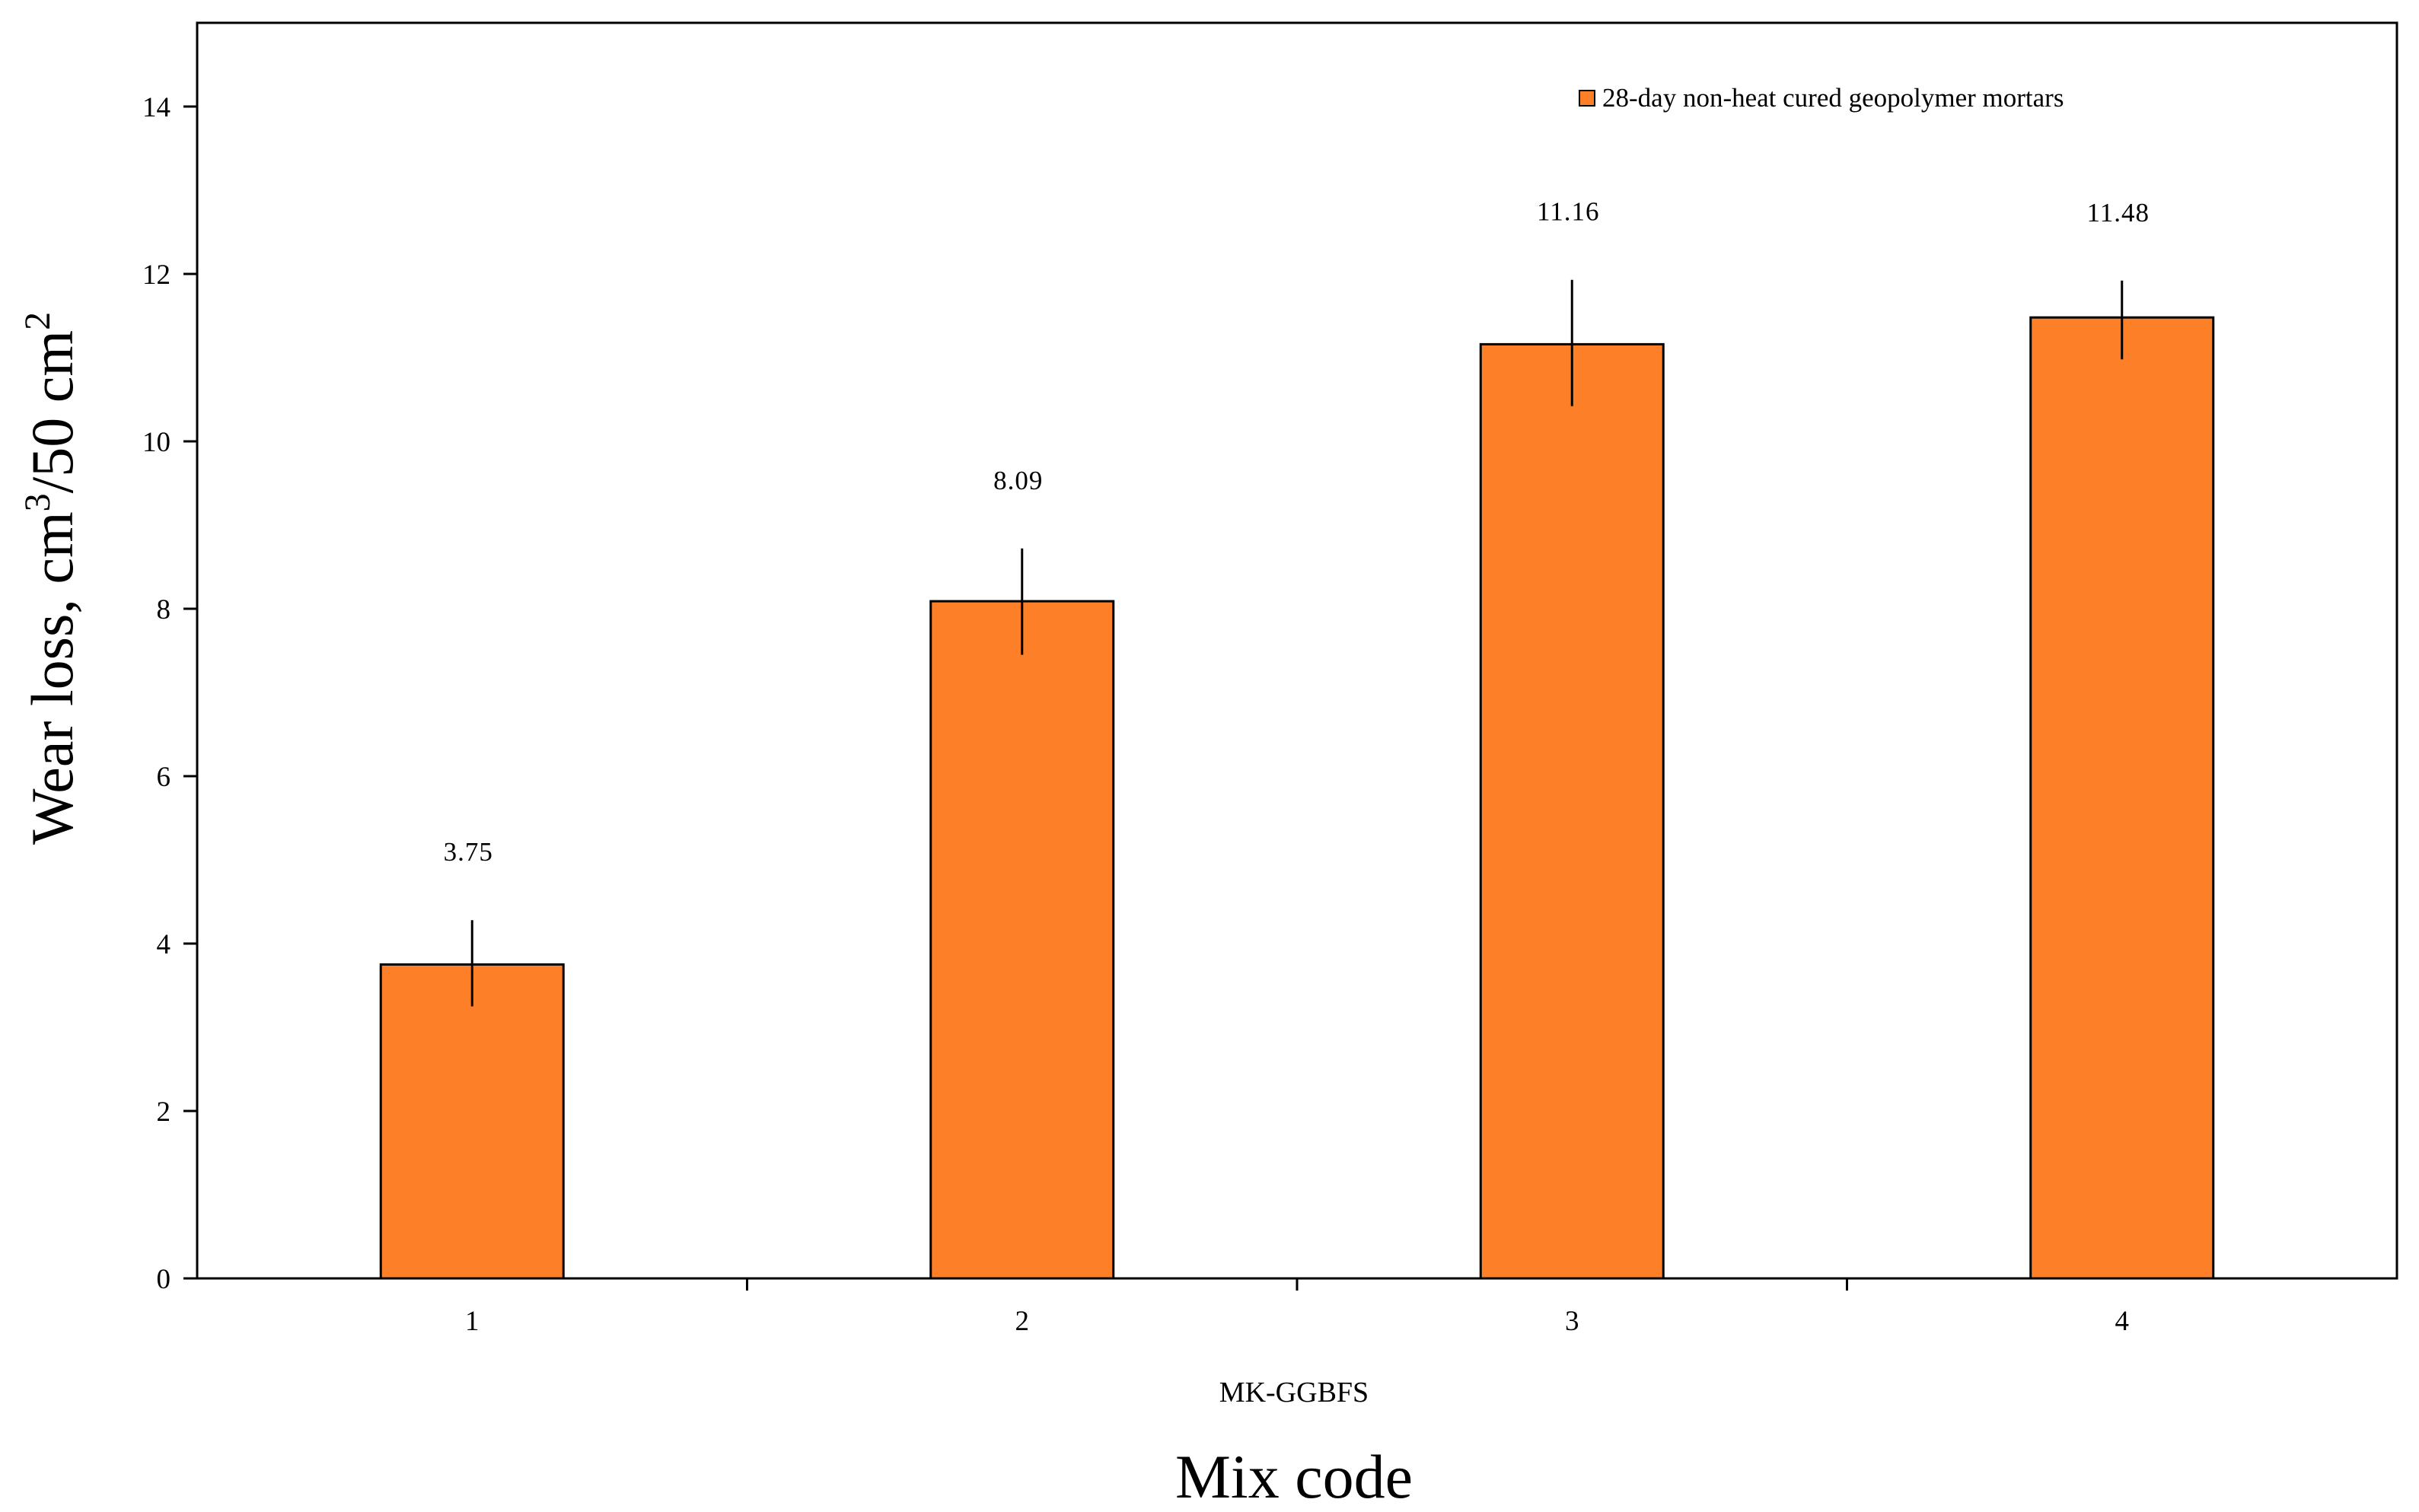 Image resolution: width=2419 pixels, height=1512 pixels. Describe the element at coordinates (169, 693) in the screenshot. I see `y-axis: 0 2 4 6 8 10 12 14` at that location.